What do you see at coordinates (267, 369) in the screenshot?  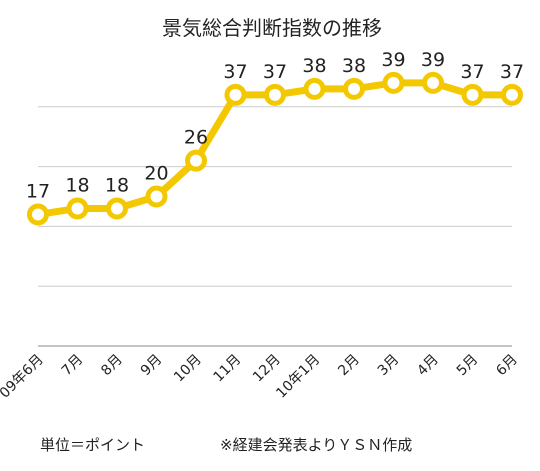 I see `x-tick-label: 12月` at bounding box center [267, 369].